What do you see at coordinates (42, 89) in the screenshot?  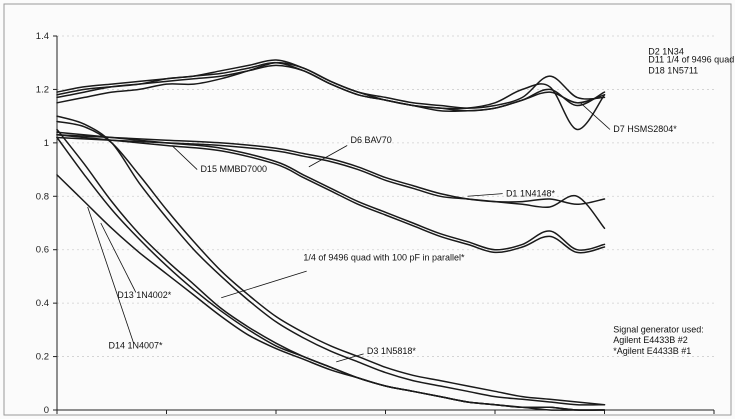 I see `y-tick-label: 1.2` at bounding box center [42, 89].